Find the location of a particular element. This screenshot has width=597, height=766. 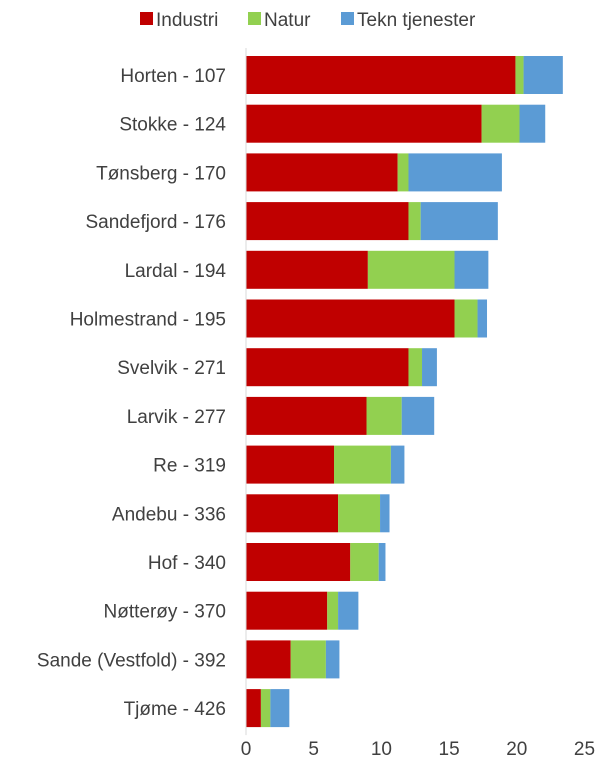

legend-label-2: Tekn tjenester is located at coordinates (416, 20).